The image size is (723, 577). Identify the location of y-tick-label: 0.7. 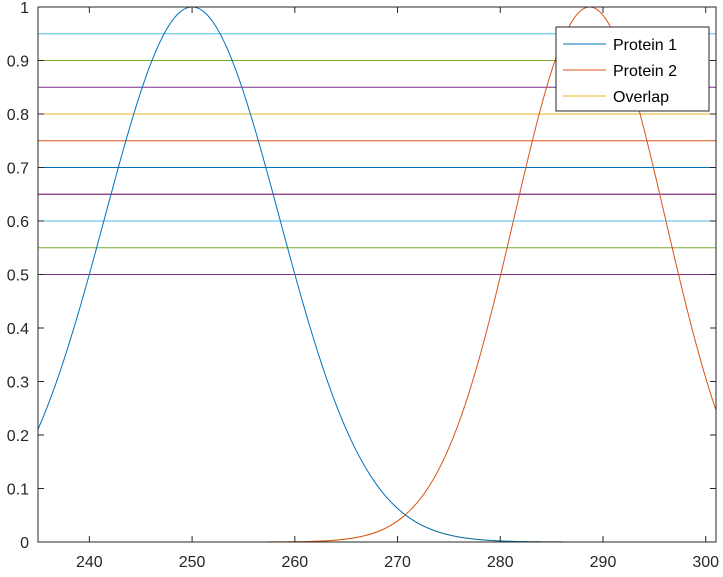
(18, 169).